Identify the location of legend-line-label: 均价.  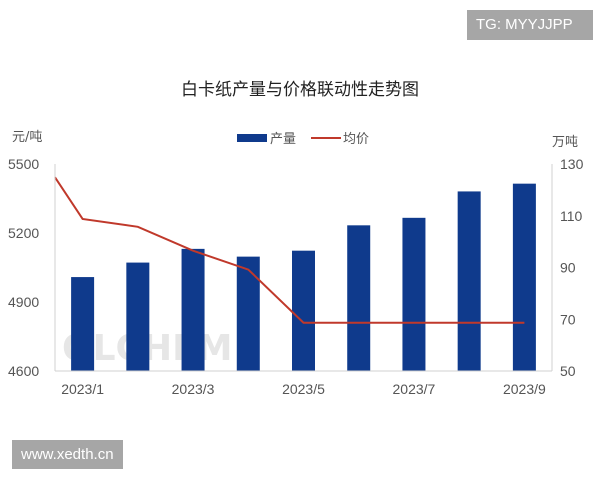
(356, 139).